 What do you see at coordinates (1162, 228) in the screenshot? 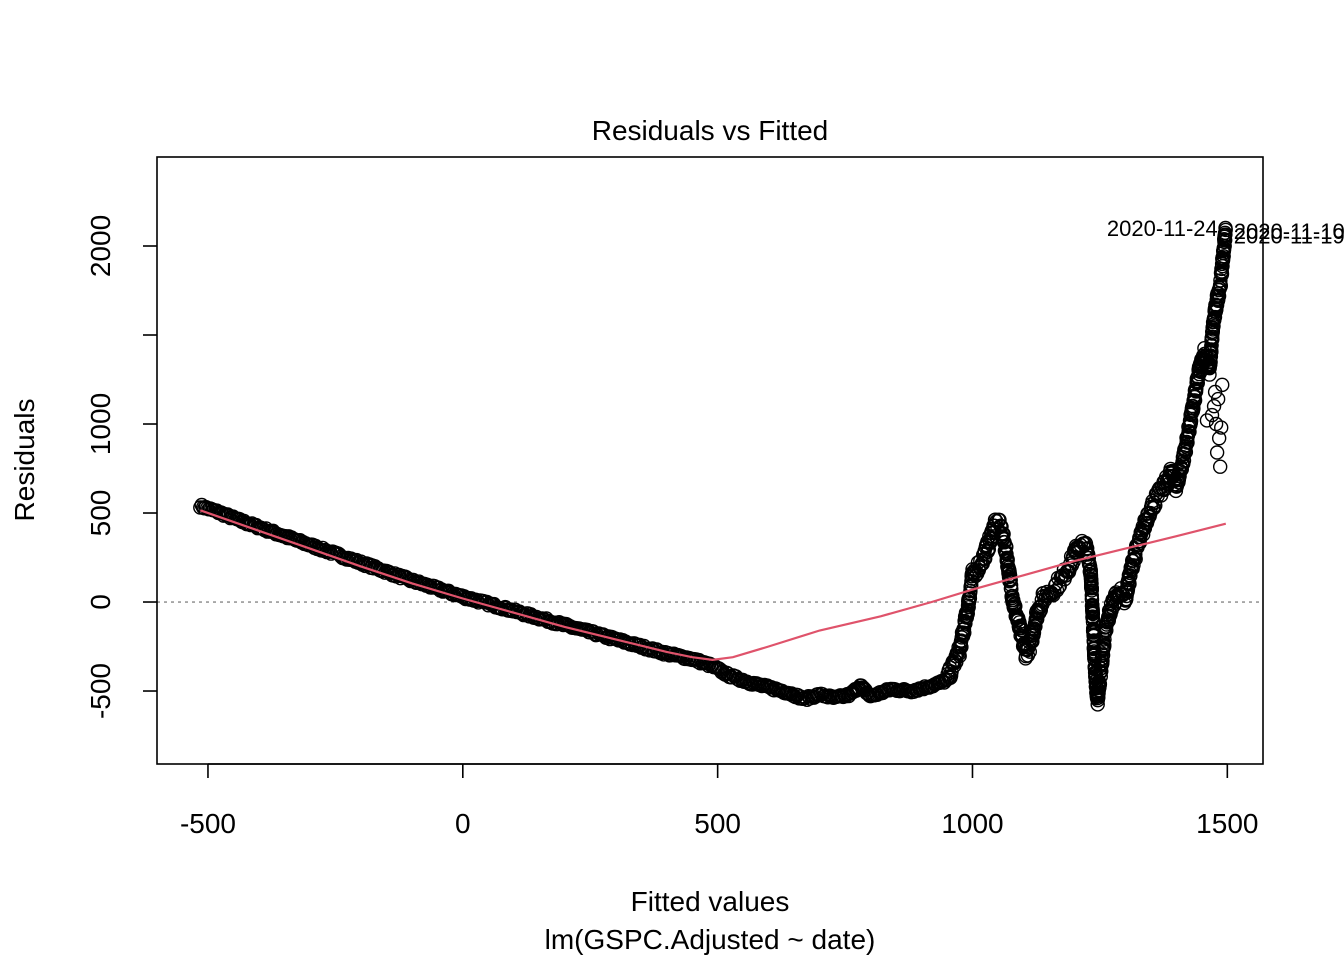
I see `point-annotation: 2020-11-24` at bounding box center [1162, 228].